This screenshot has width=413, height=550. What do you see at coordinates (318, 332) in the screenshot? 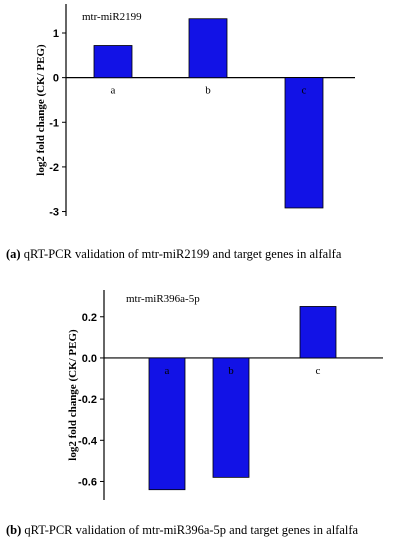
I see `chart-b-bar-c` at bounding box center [318, 332].